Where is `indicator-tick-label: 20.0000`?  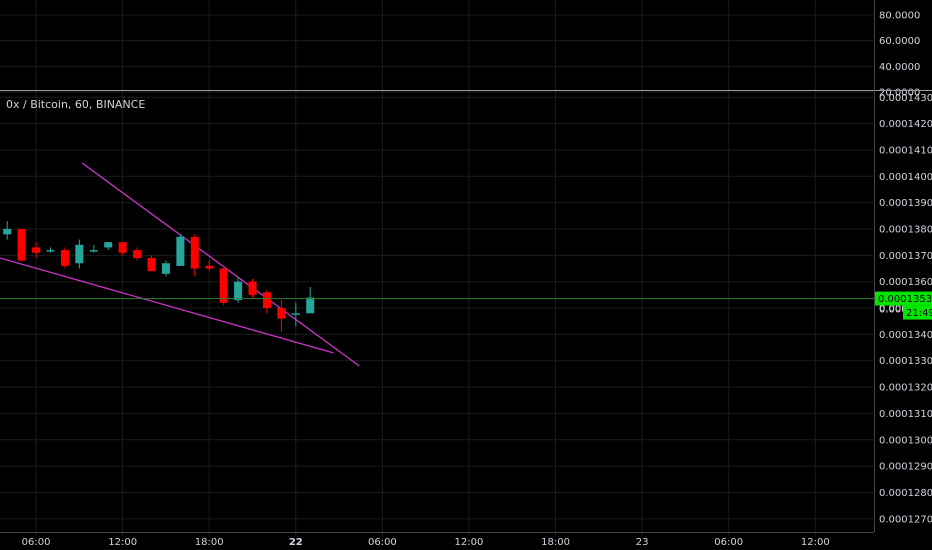 indicator-tick-label: 20.0000 is located at coordinates (899, 93).